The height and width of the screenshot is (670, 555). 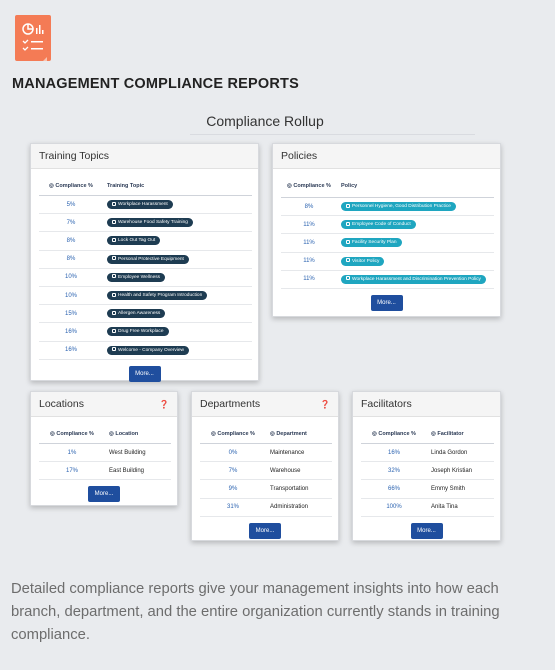 I want to click on name-badge: Health and Safety Program Introduction, so click(x=157, y=296).